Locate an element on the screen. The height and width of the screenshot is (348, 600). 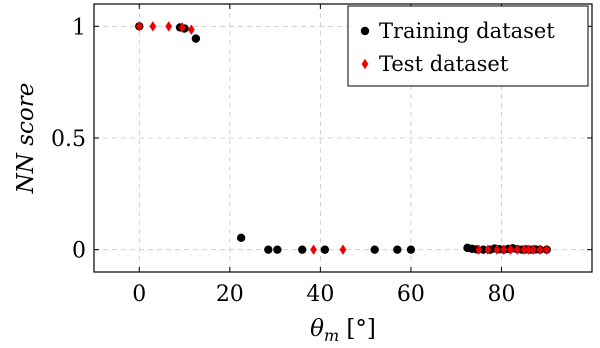
legend: Training dataset Test dataset is located at coordinates (468, 46).